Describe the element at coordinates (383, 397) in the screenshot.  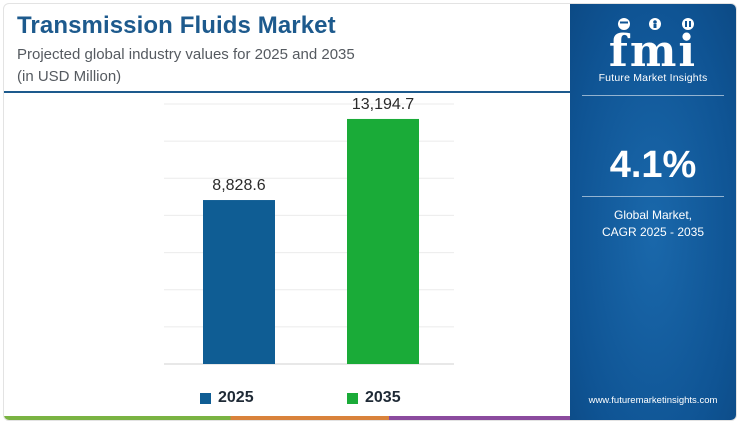
I see `legend-label-2035: 2035` at that location.